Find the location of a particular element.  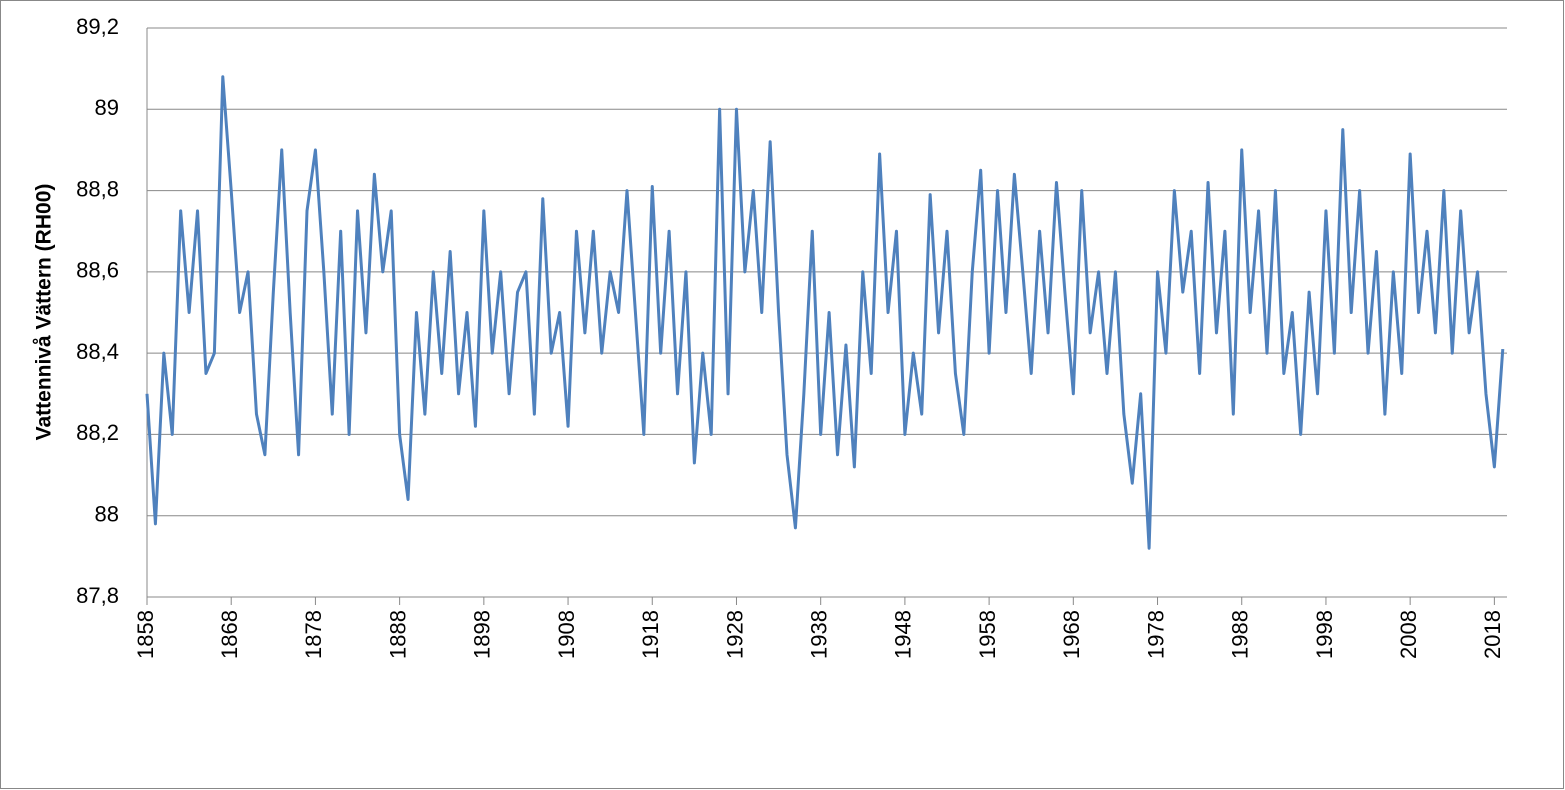

x-tick-label: 1928 is located at coordinates (734, 634).